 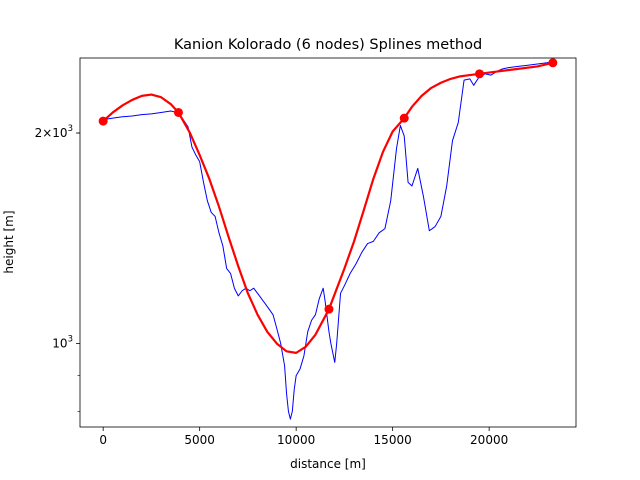 I want to click on x-tick-label: 0, so click(x=103, y=440).